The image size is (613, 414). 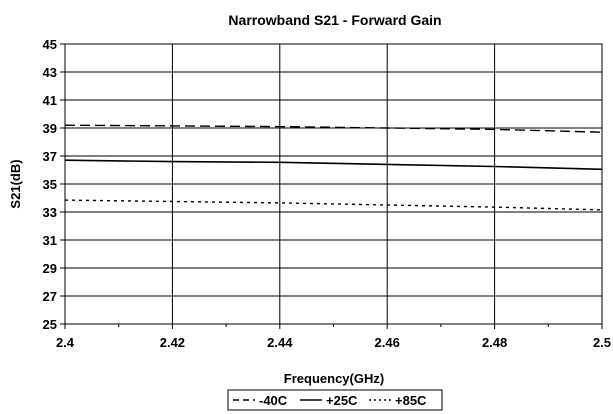 I want to click on x-tick-label: 2.44, so click(x=280, y=342).